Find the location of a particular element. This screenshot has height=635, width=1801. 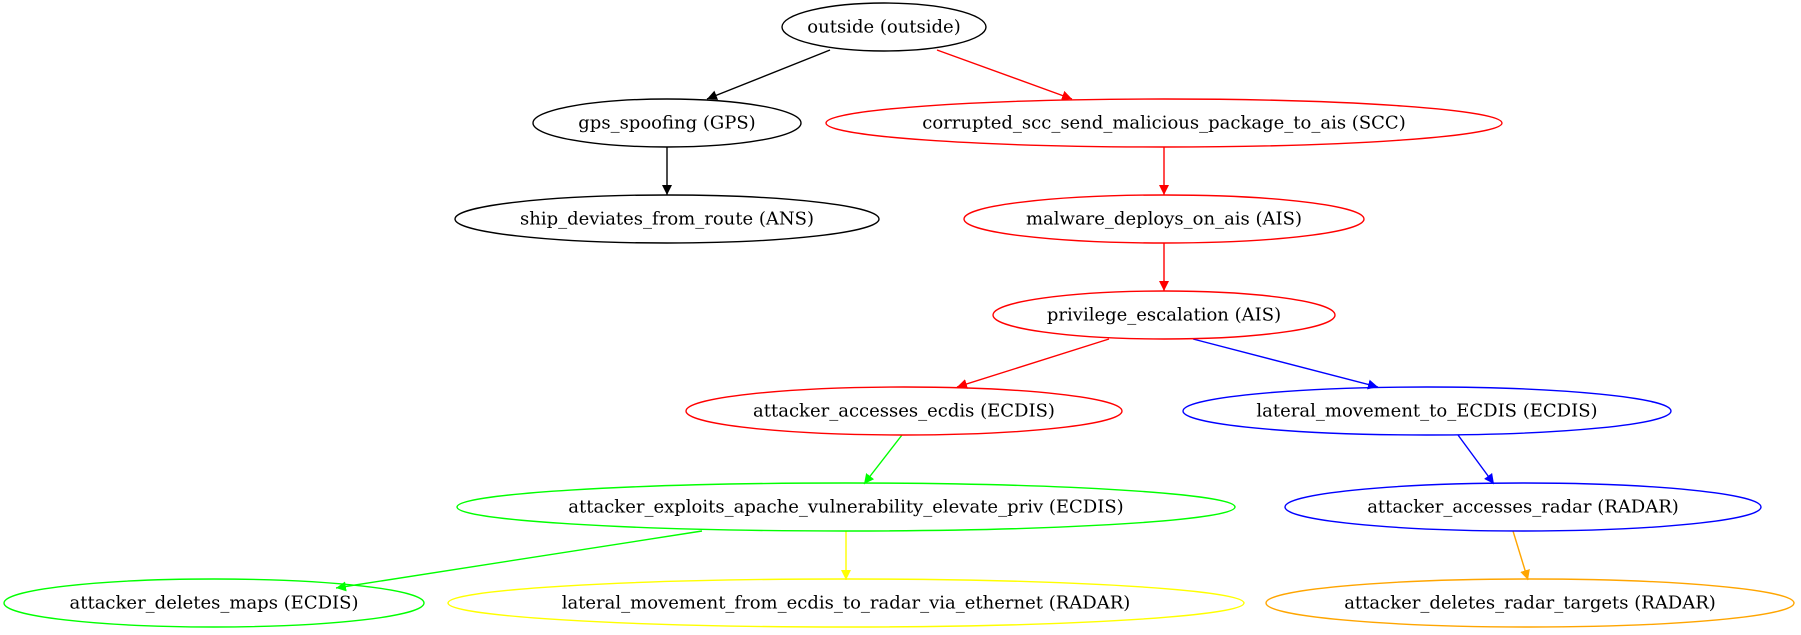

node-ecdis_access: attacker_accesses_ecdis (ECDIS) is located at coordinates (904, 411).